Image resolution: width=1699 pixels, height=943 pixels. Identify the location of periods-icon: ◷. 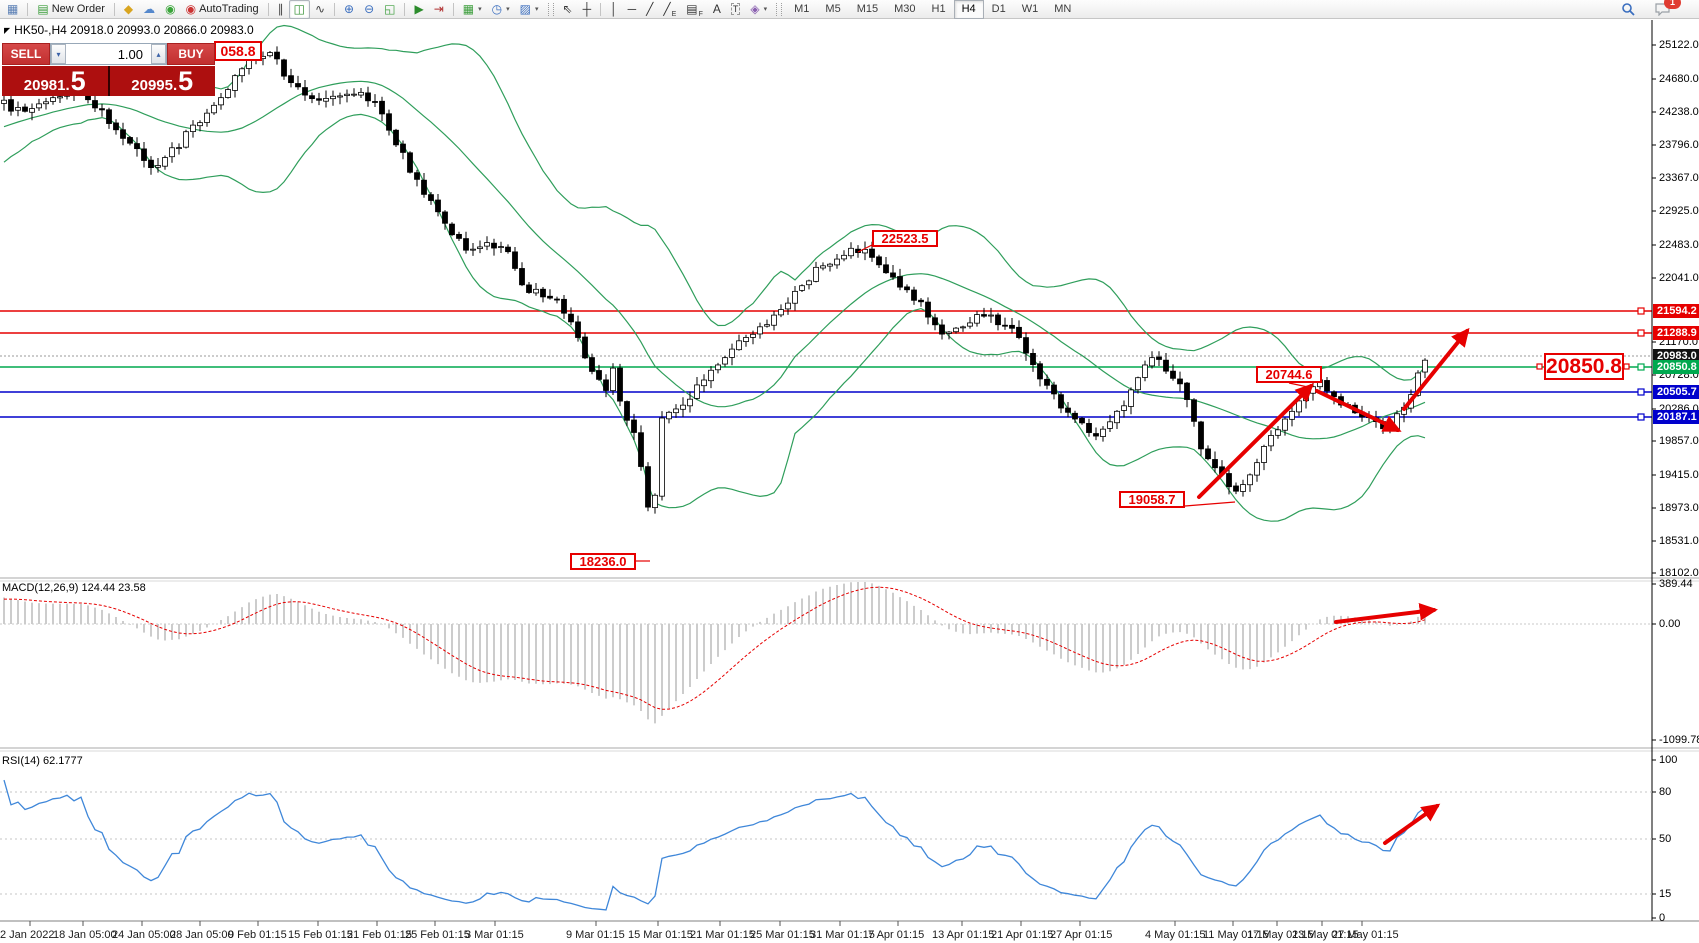
(497, 9).